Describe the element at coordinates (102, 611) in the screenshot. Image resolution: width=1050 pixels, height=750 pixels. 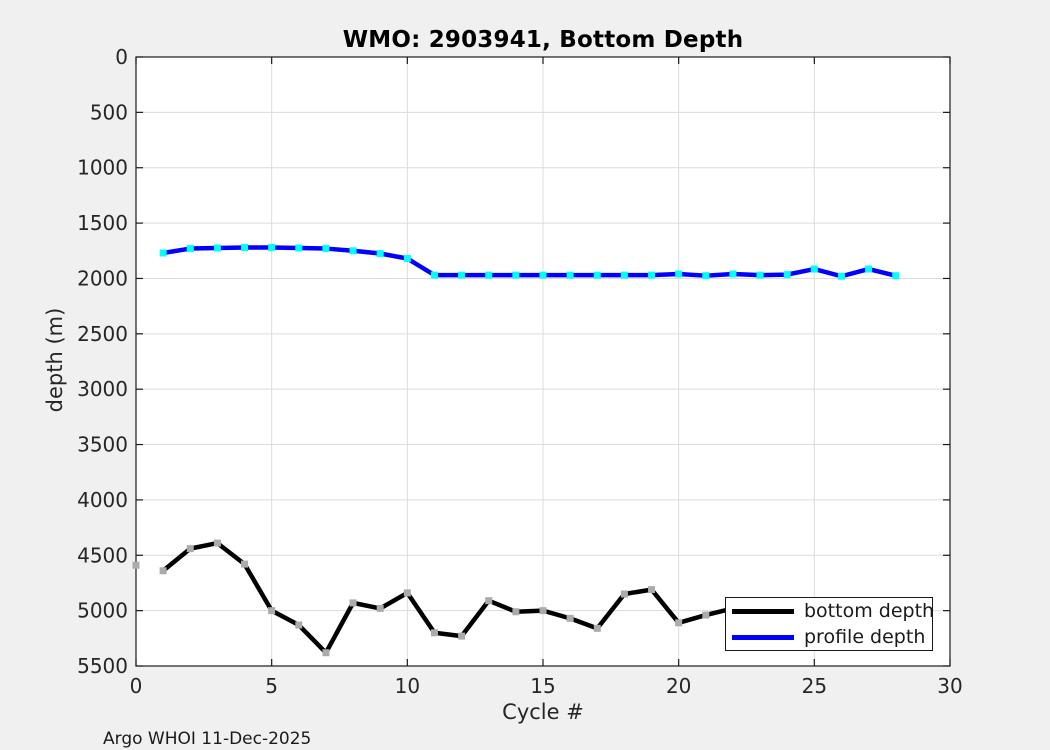
I see `y-tick-label: 5000` at that location.